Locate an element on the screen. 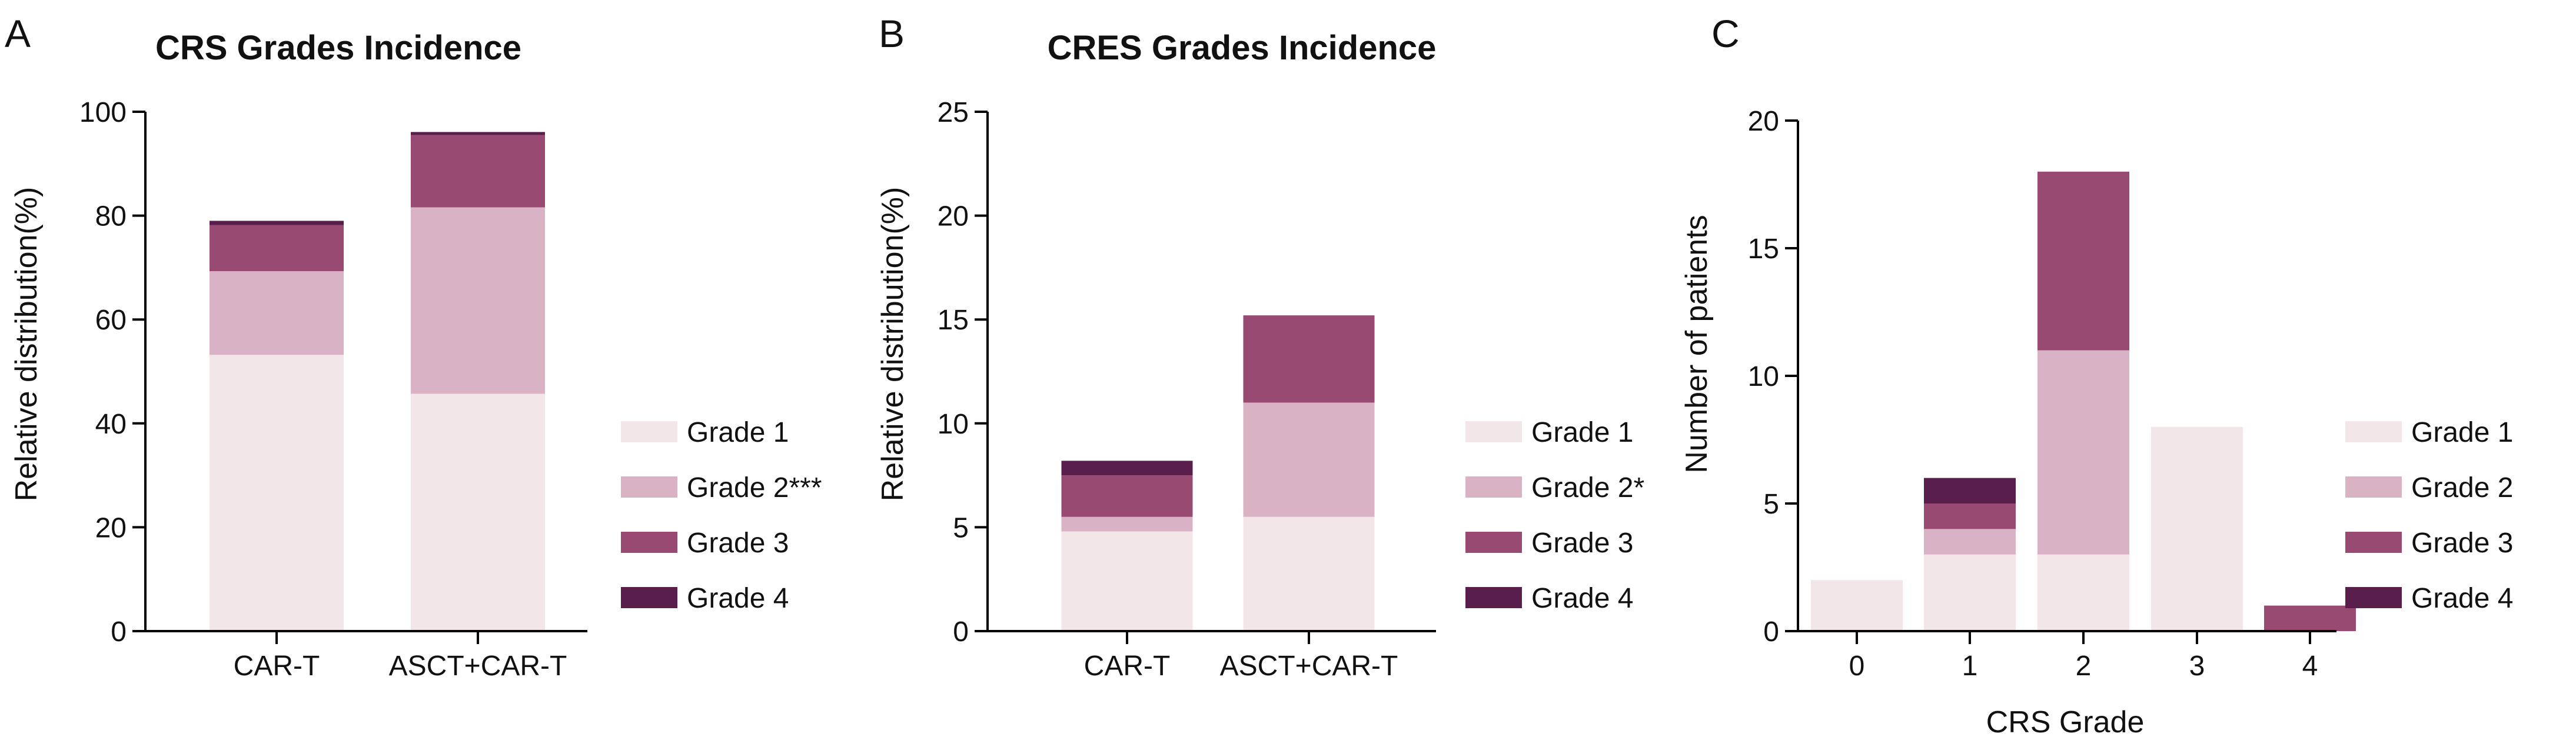 Image resolution: width=2576 pixels, height=747 pixels. legend-label-grade-2: Grade 2 is located at coordinates (2462, 487).